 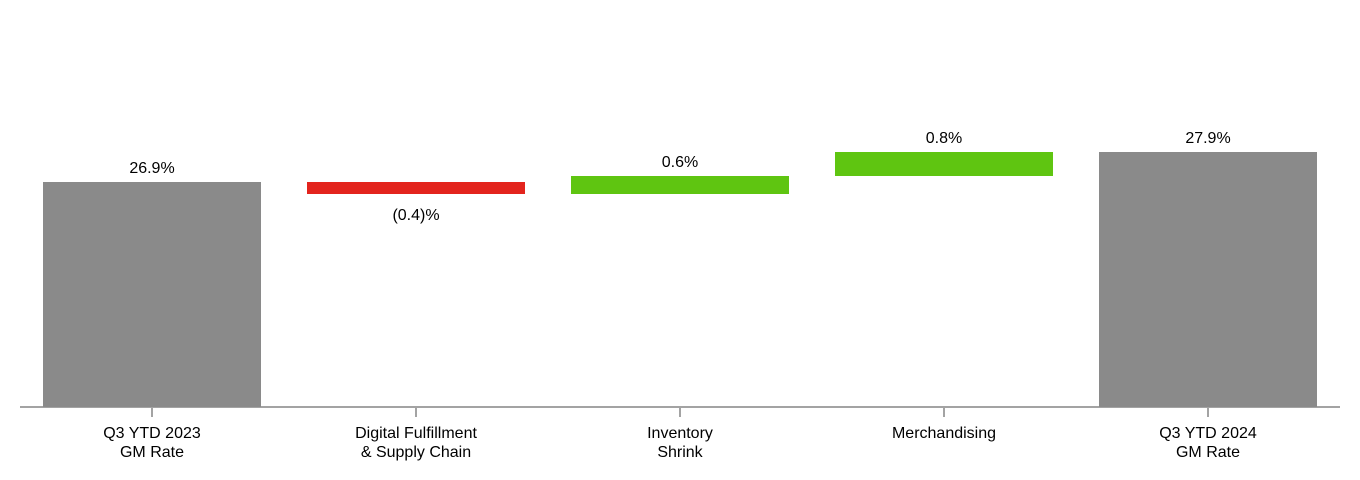 I want to click on category-label-q3-ytd-2023-gm-rate: Q3 YTD 2023 GM Rate, so click(x=152, y=443).